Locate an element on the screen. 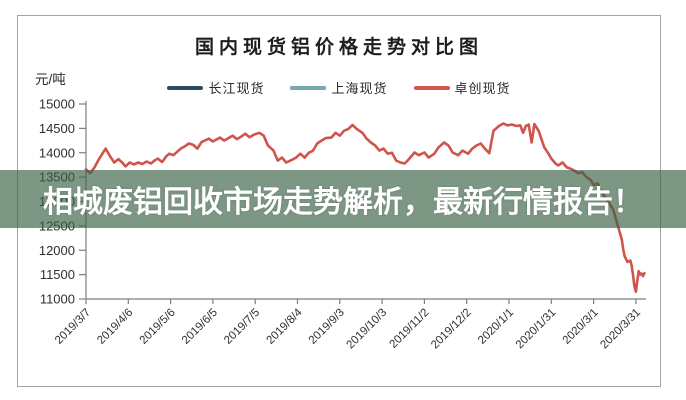 The height and width of the screenshot is (400, 686). x-tick-label: 2019/9/3 is located at coordinates (327, 327).